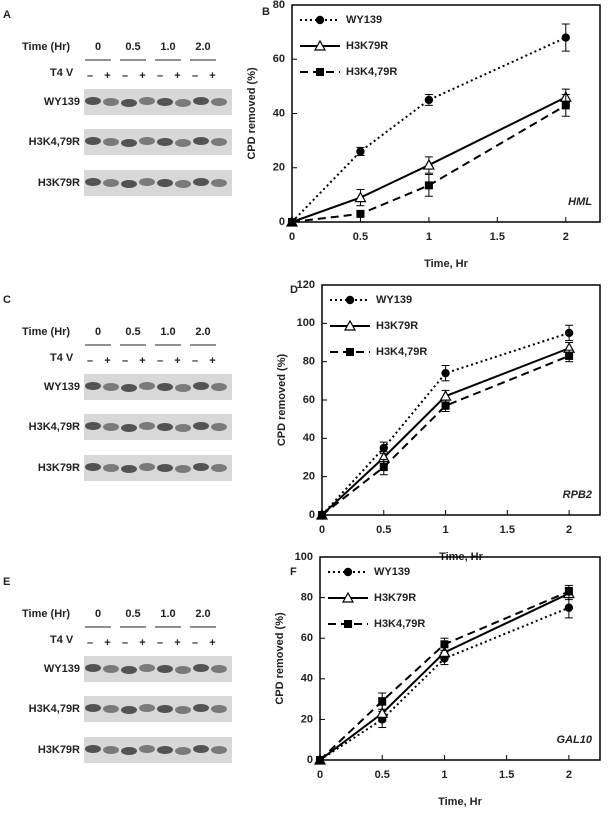  Describe the element at coordinates (293, 572) in the screenshot. I see `panel-letter: F` at that location.